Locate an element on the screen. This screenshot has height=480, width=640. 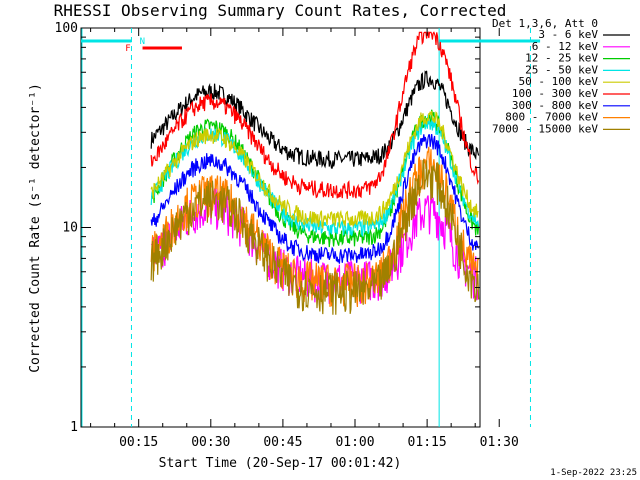
y-axis-label: Corrected Count Rate (s⁻¹ detector⁻¹) is located at coordinates (35, 228).